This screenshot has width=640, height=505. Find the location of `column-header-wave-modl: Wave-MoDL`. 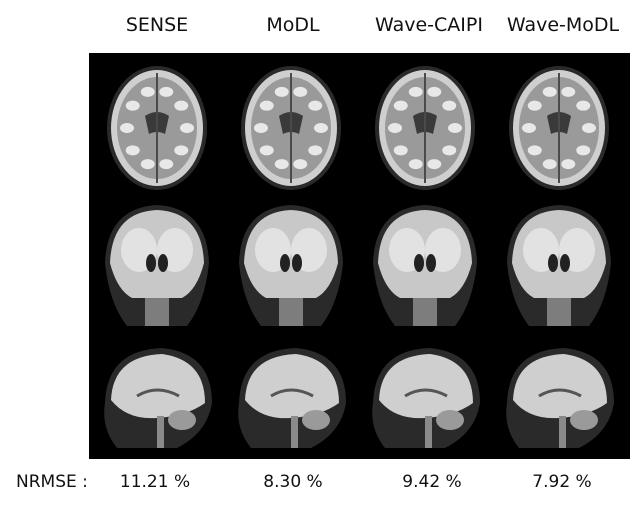

column-header-wave-modl: Wave-MoDL is located at coordinates (563, 25).